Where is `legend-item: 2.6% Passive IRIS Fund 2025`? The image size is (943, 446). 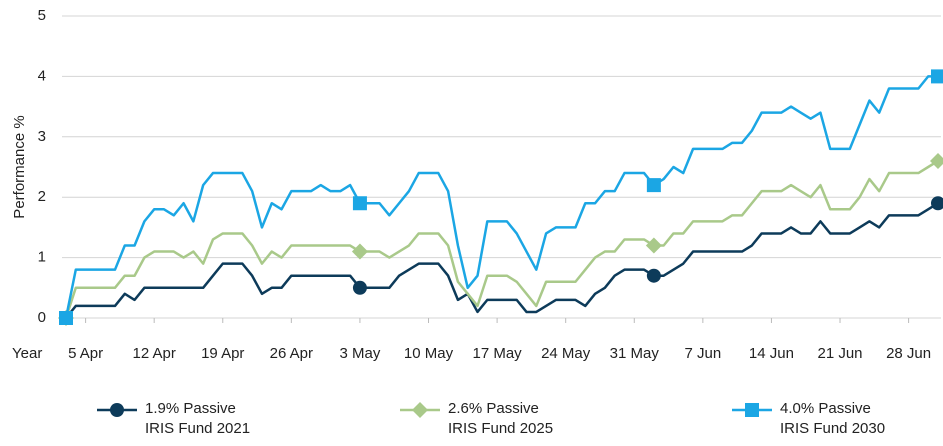
legend-item: 2.6% Passive IRIS Fund 2025 is located at coordinates (482, 419).